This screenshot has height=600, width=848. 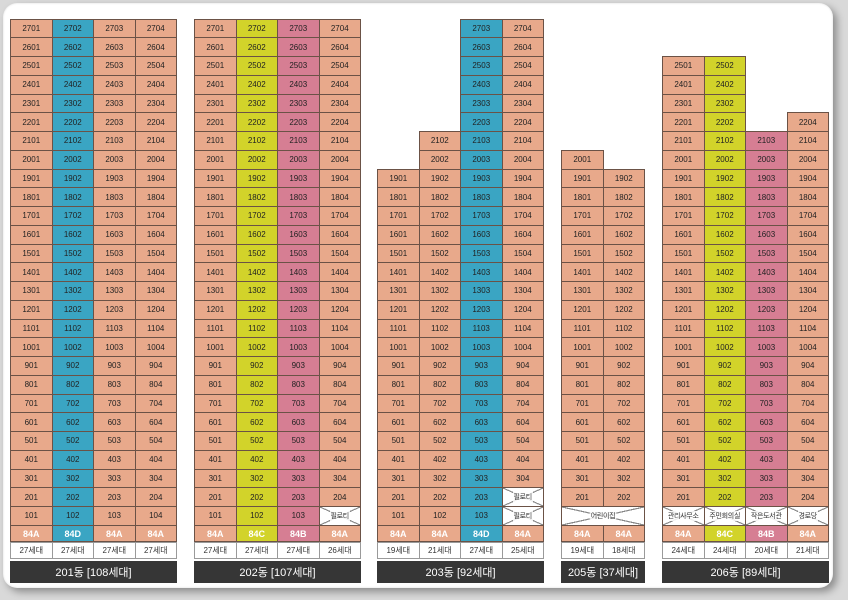 I want to click on unit-cell: 1301, so click(x=683, y=291).